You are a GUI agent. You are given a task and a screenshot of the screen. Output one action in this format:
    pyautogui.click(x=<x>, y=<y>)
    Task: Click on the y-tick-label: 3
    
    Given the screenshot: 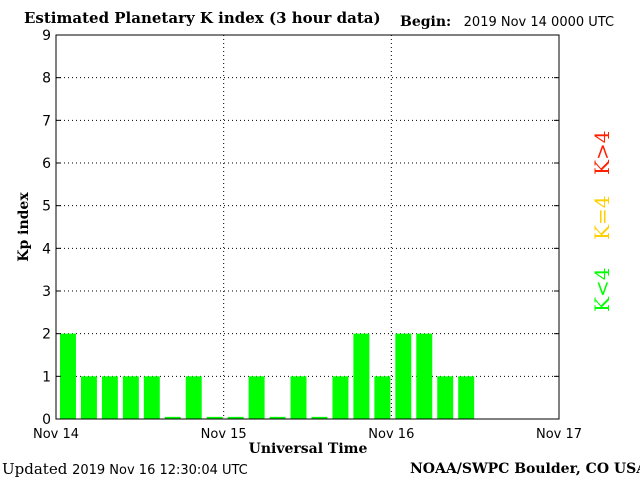 What is the action you would take?
    pyautogui.click(x=46, y=292)
    